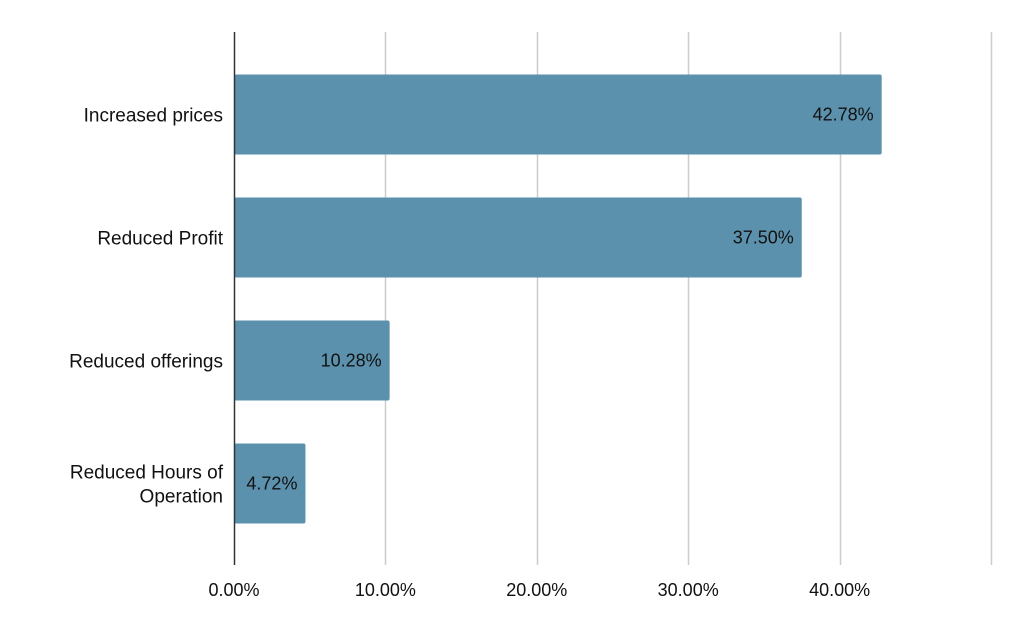 The image size is (1024, 633). What do you see at coordinates (160, 239) in the screenshot?
I see `category-label: Reduced Profit` at bounding box center [160, 239].